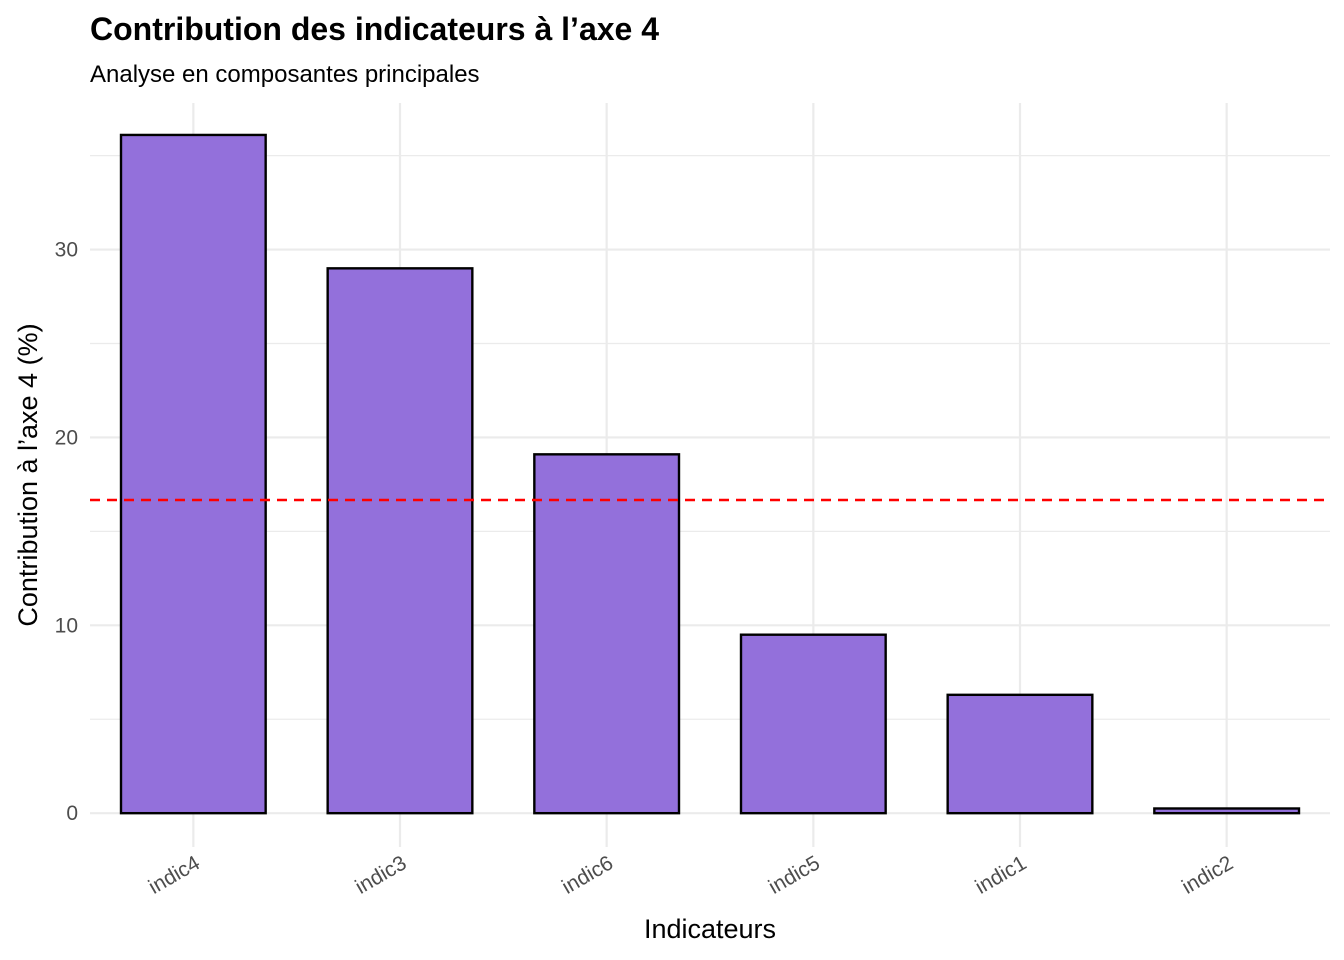  I want to click on x-tick-label-indic4: indic4, so click(174, 875).